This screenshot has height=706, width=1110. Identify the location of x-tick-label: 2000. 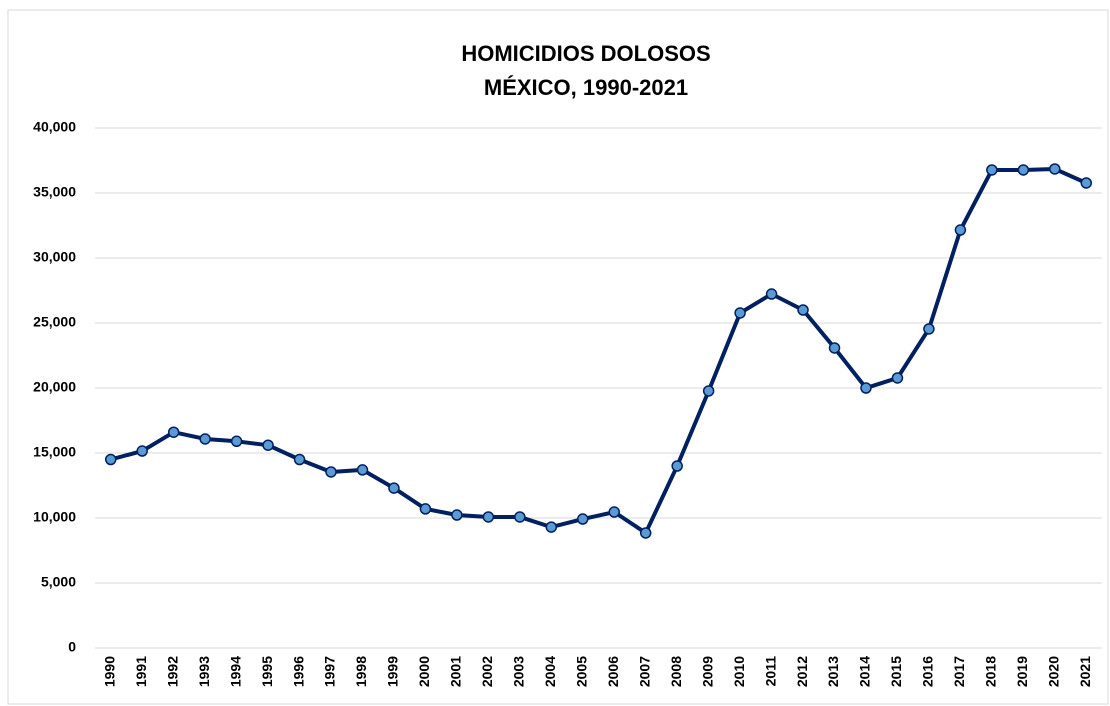
(424, 671).